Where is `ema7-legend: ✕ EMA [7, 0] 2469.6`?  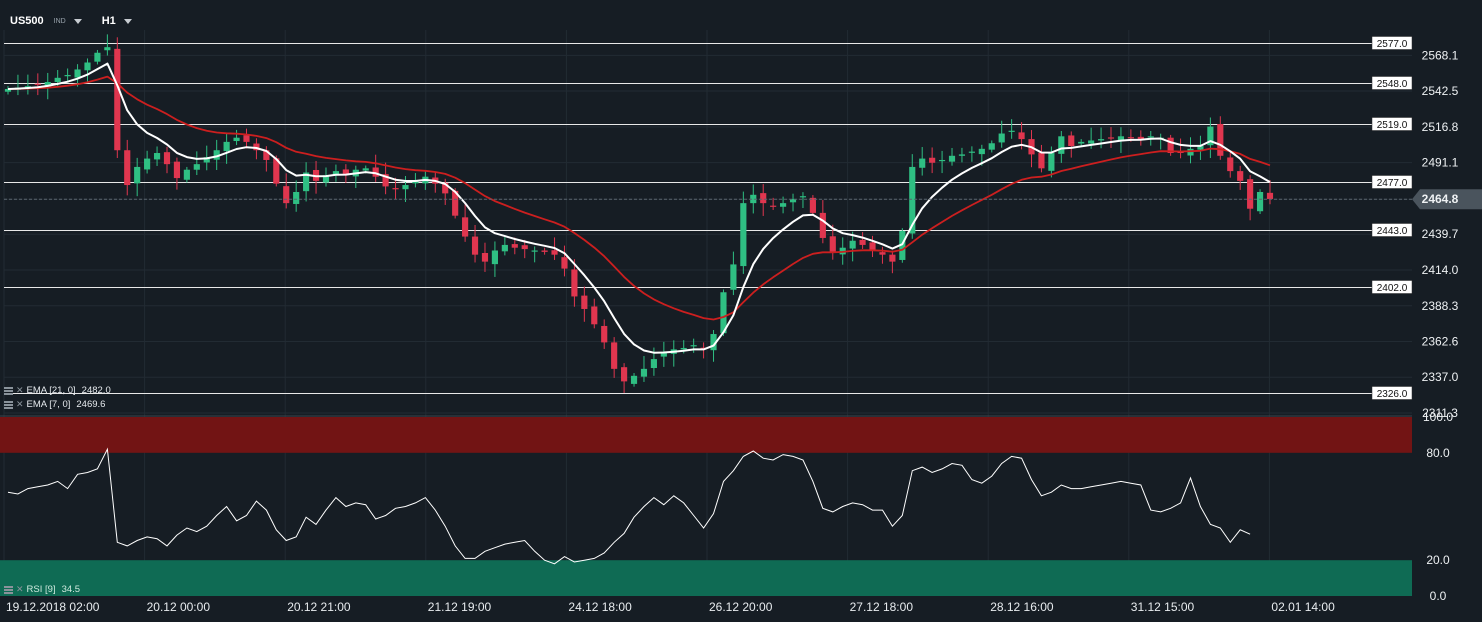
ema7-legend: ✕ EMA [7, 0] 2469.6 is located at coordinates (54, 404).